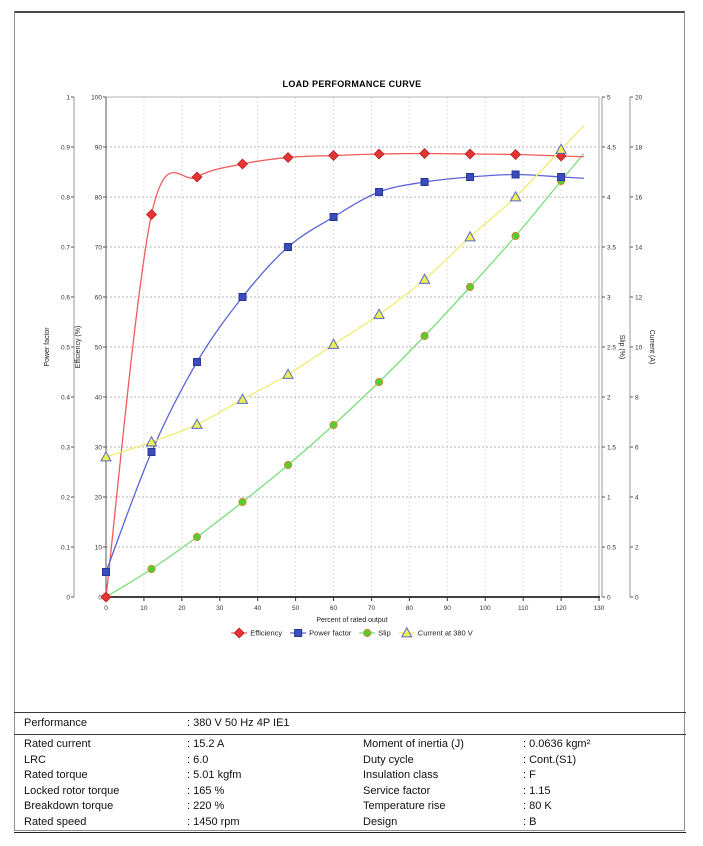 The width and height of the screenshot is (703, 846). I want to click on legend-item: Power factor, so click(321, 633).